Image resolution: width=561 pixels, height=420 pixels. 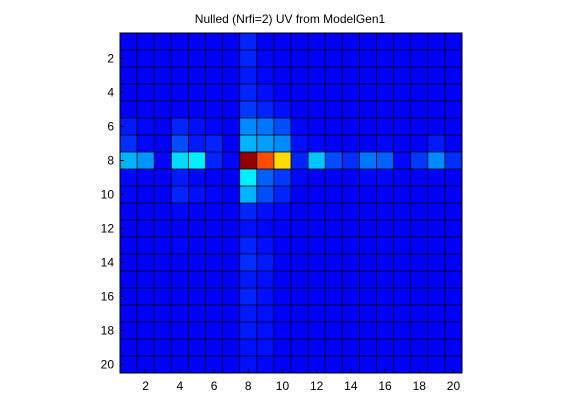 I want to click on y-tick-label: 12, so click(x=108, y=229).